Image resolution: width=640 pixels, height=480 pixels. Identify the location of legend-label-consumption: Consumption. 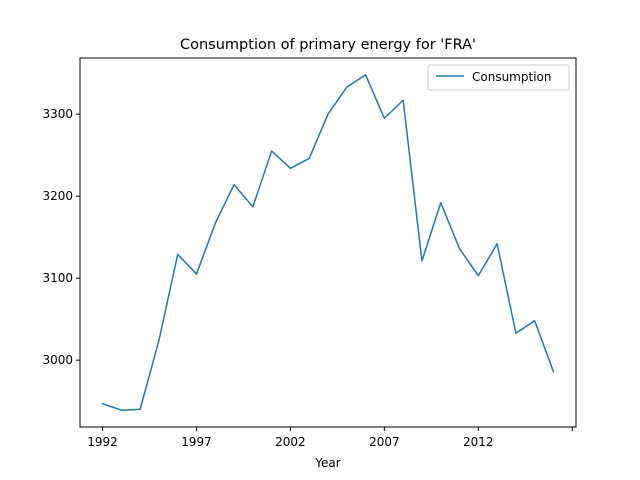
(511, 77).